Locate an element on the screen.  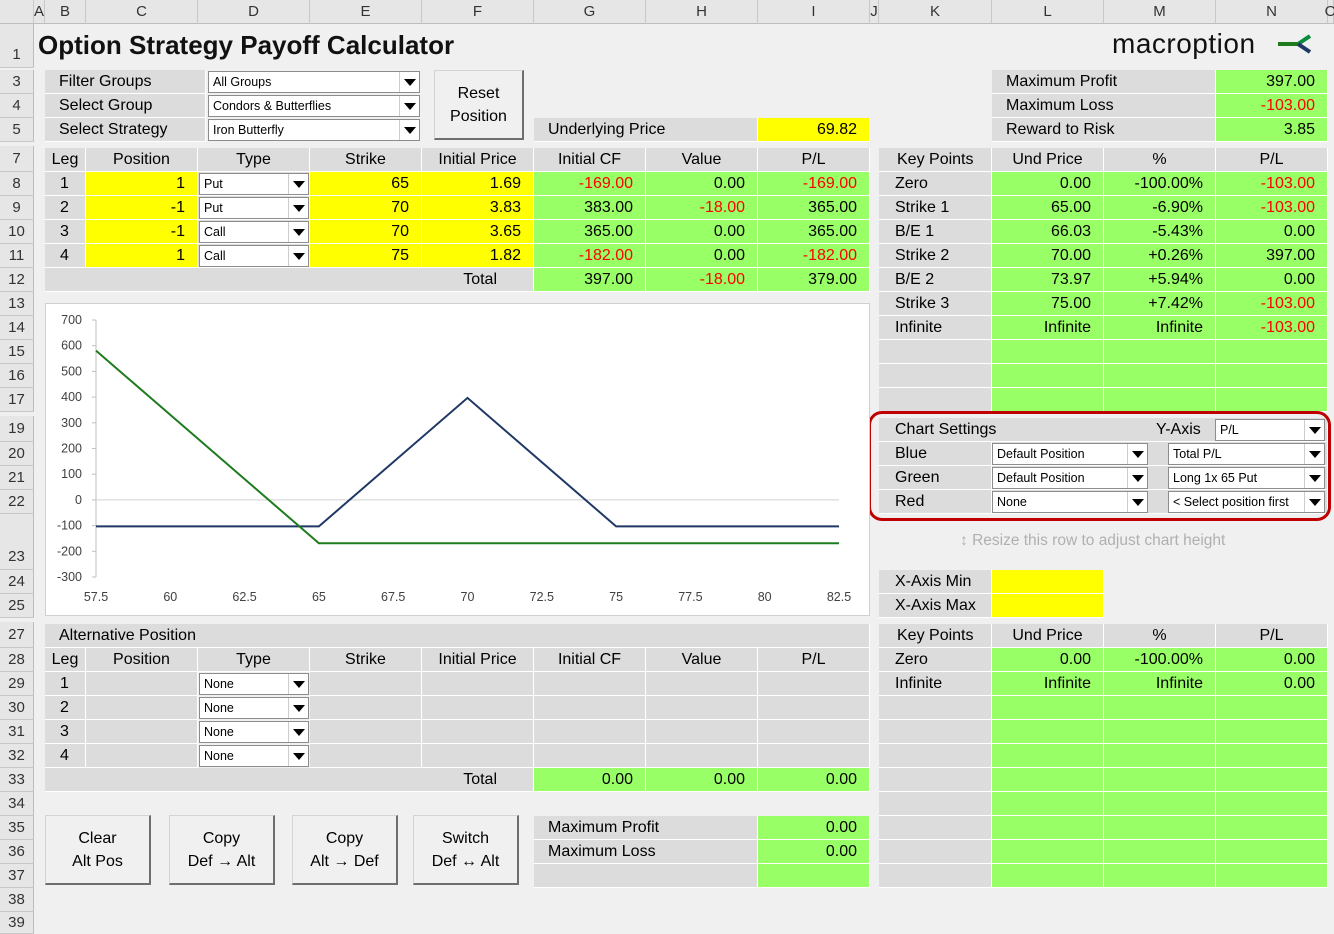
column-header: A is located at coordinates (39, 12).